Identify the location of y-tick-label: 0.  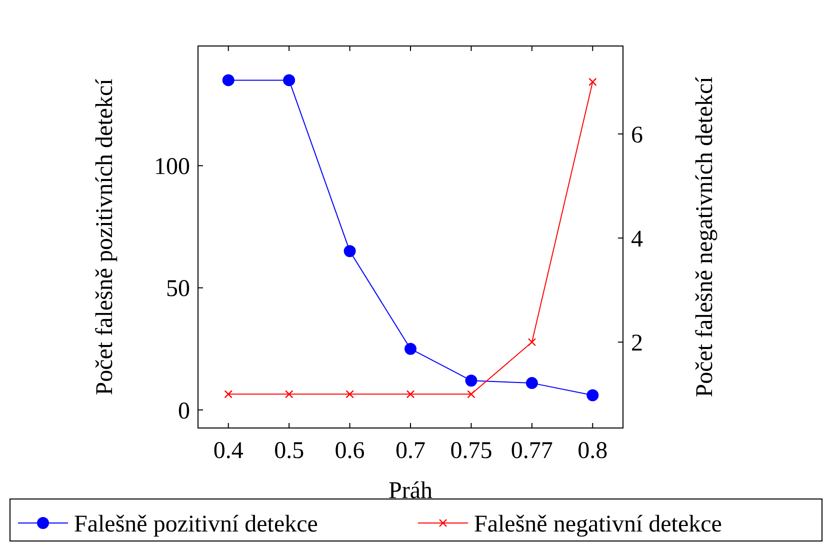
(184, 411).